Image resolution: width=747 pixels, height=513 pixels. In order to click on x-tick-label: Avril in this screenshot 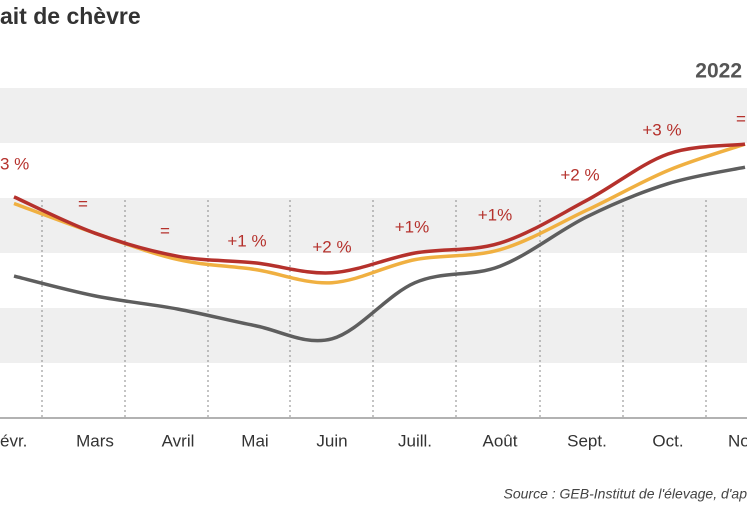, I will do `click(178, 440)`.